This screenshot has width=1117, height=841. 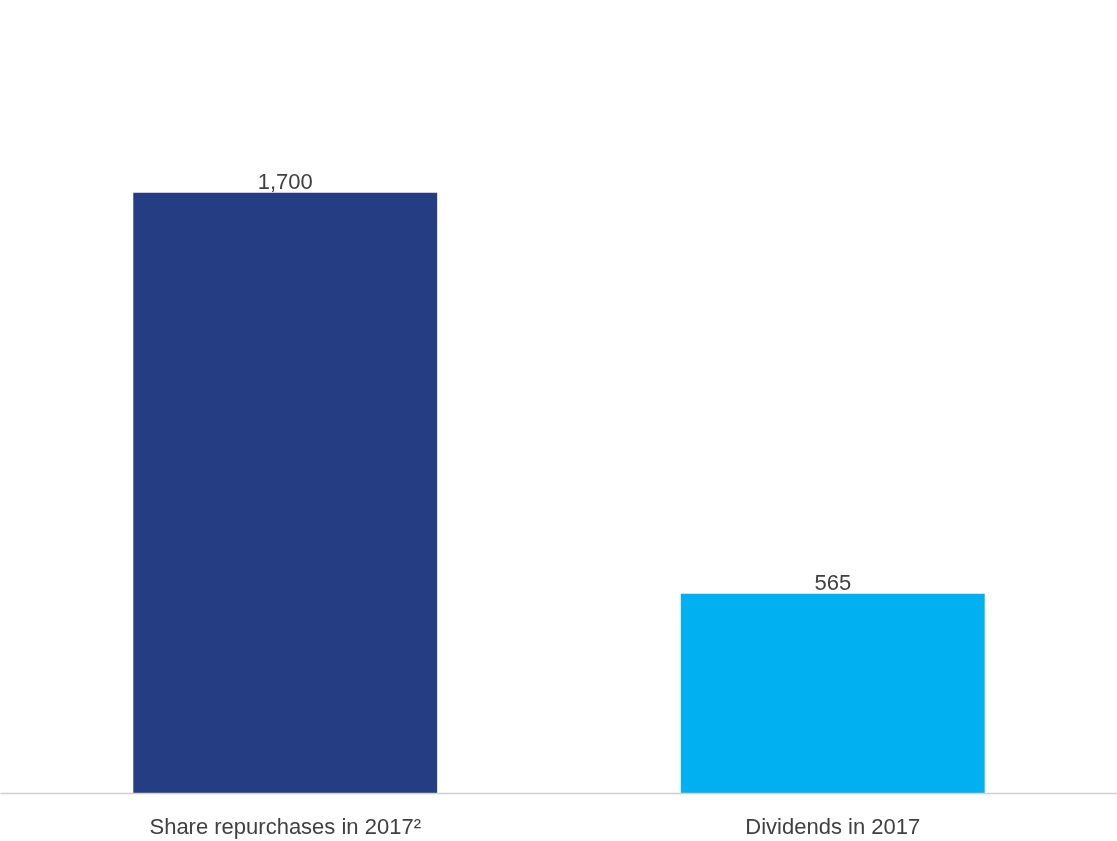 What do you see at coordinates (285, 181) in the screenshot?
I see `data-label: 1,700` at bounding box center [285, 181].